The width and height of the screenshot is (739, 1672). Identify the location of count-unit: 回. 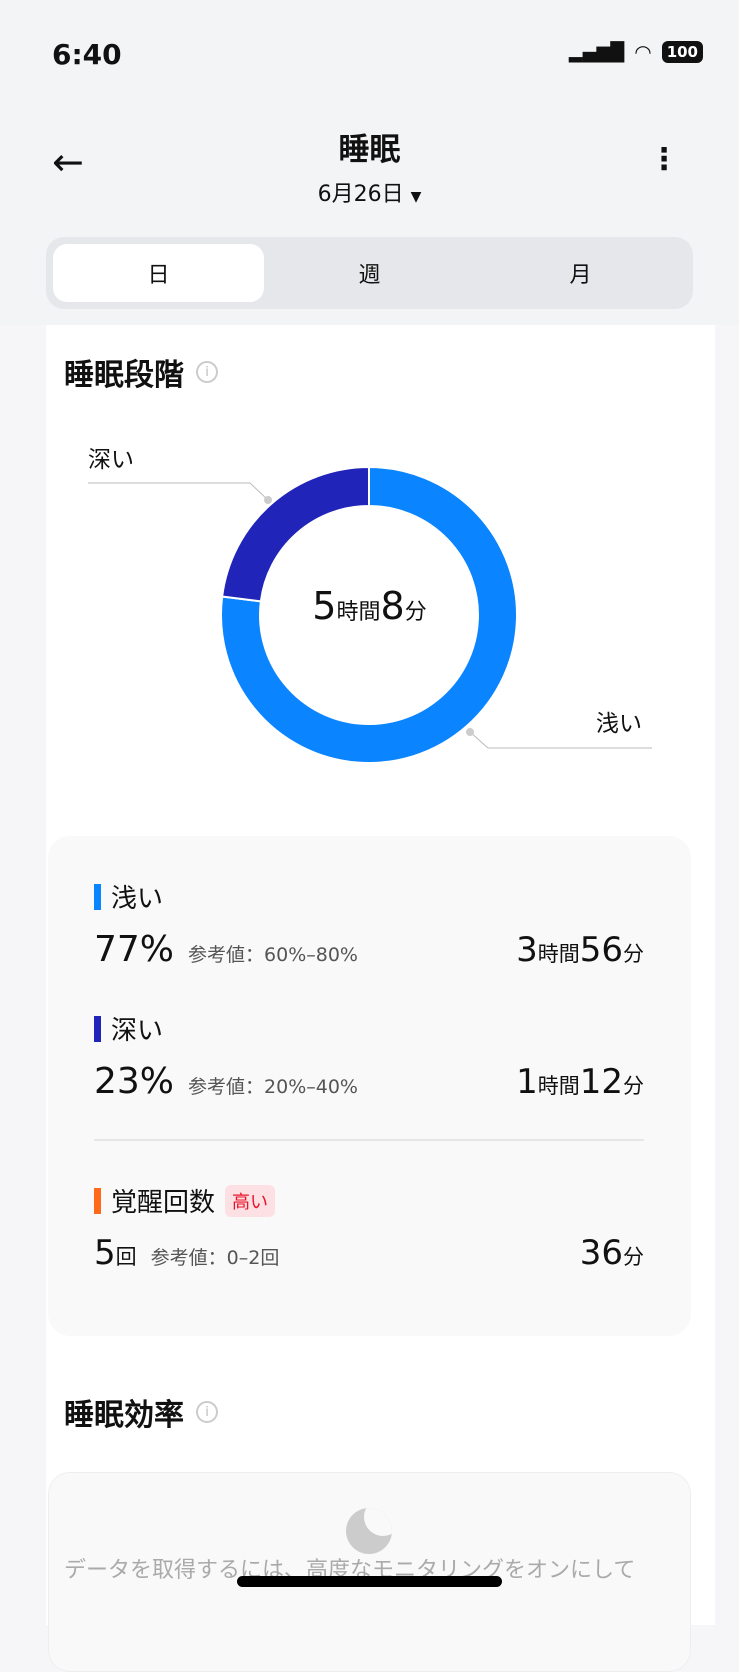
(126, 1257).